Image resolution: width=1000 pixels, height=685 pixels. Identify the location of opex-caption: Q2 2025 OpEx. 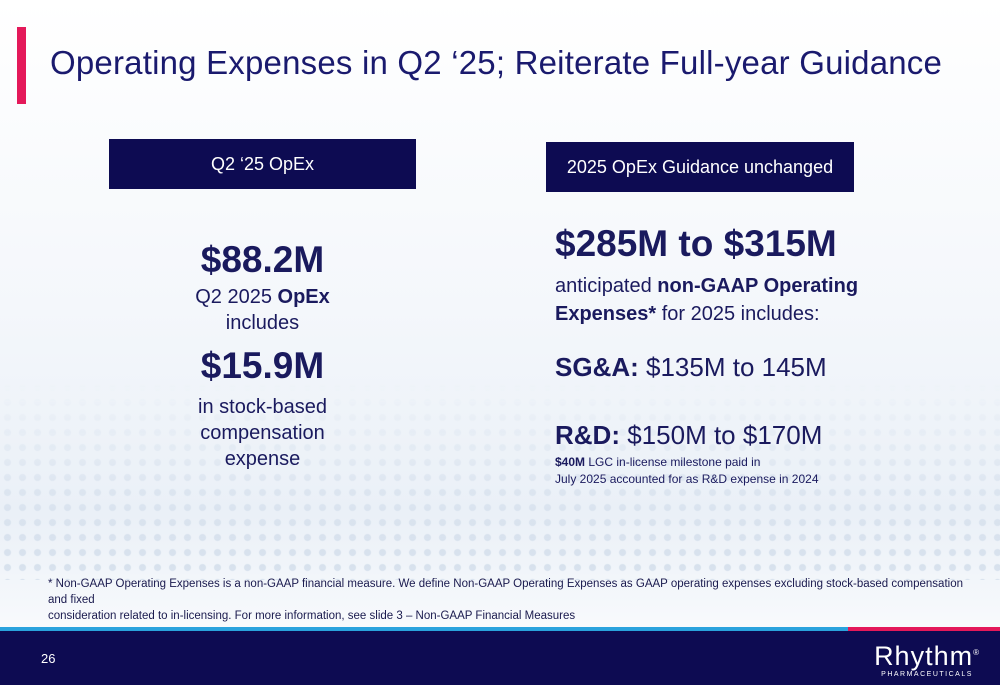
(262, 297).